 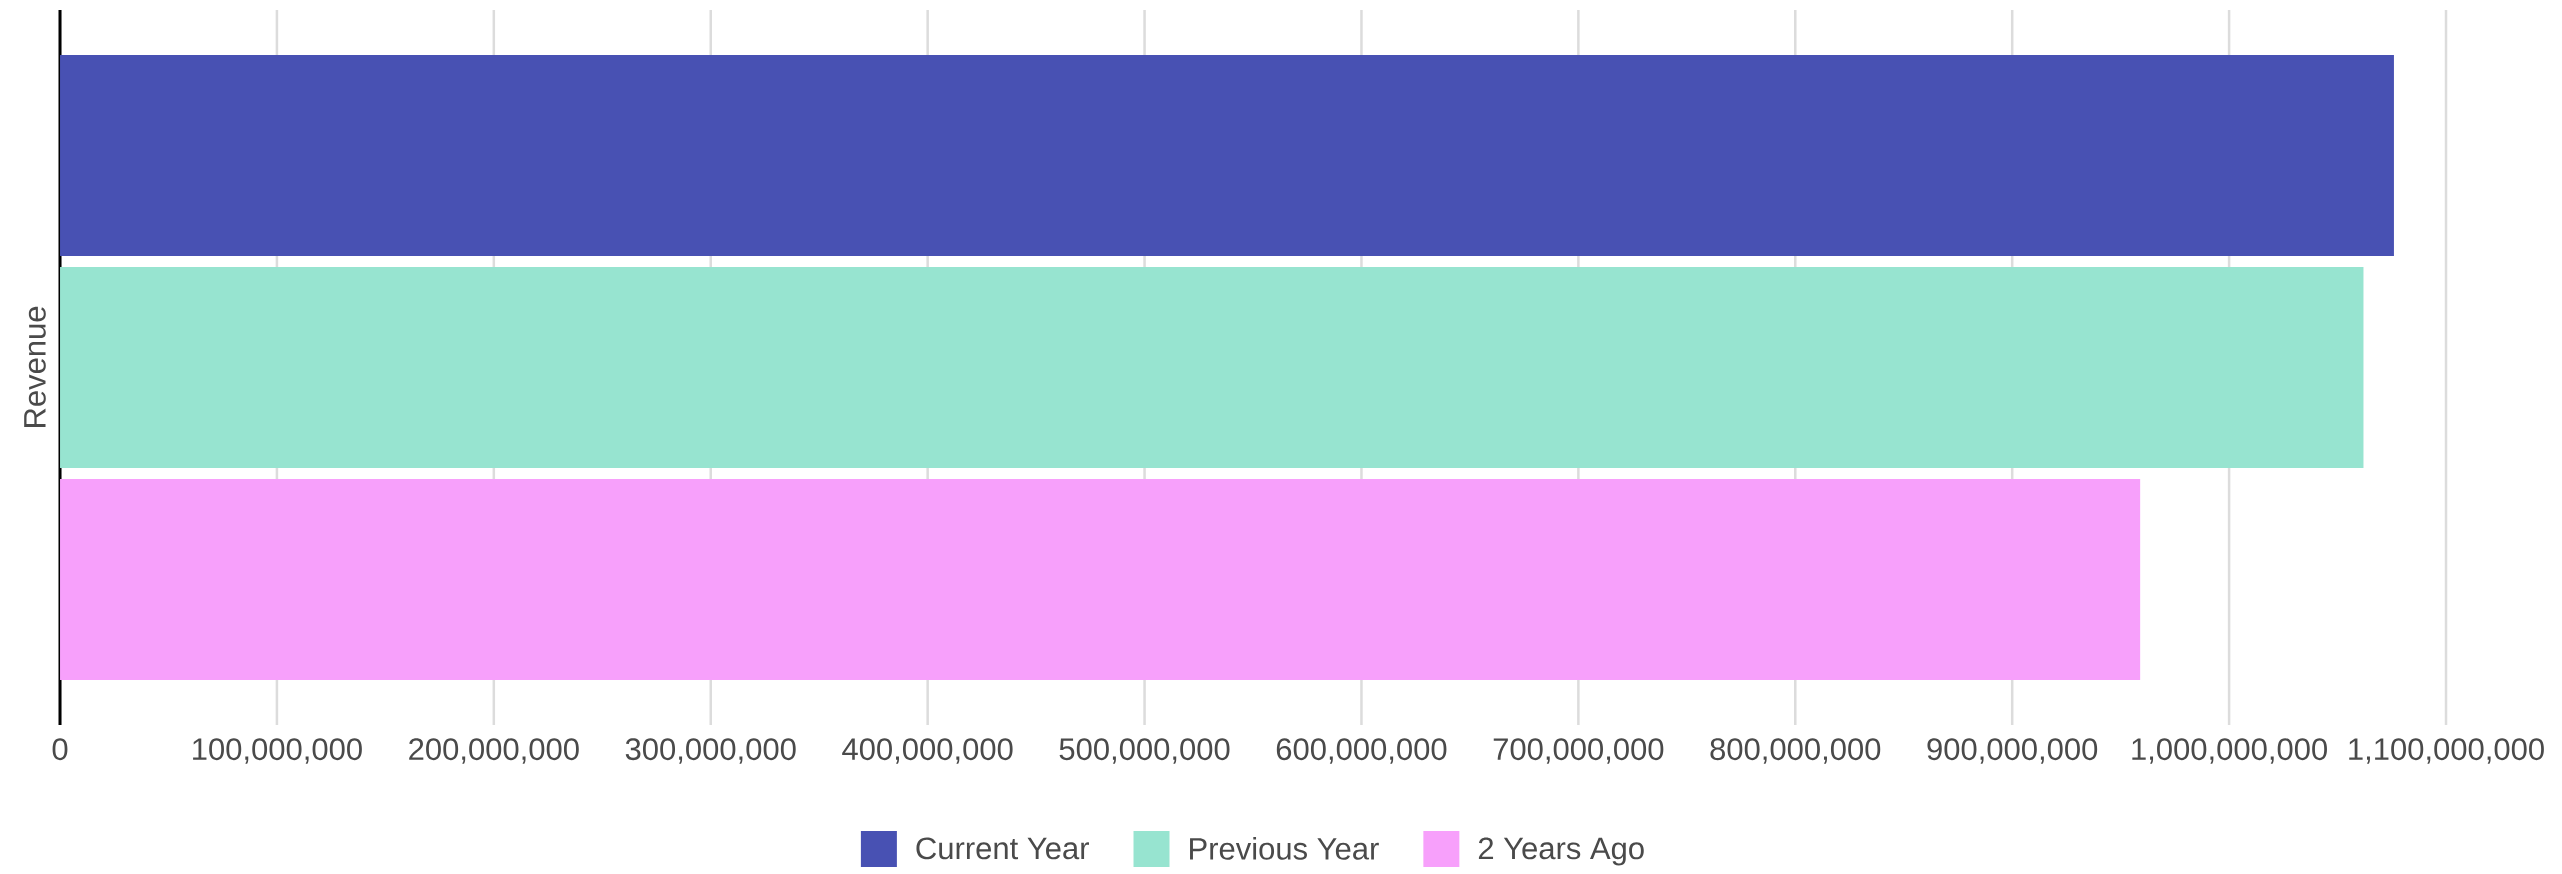 I want to click on x-tick-label: 900,000,000, so click(x=2012, y=751).